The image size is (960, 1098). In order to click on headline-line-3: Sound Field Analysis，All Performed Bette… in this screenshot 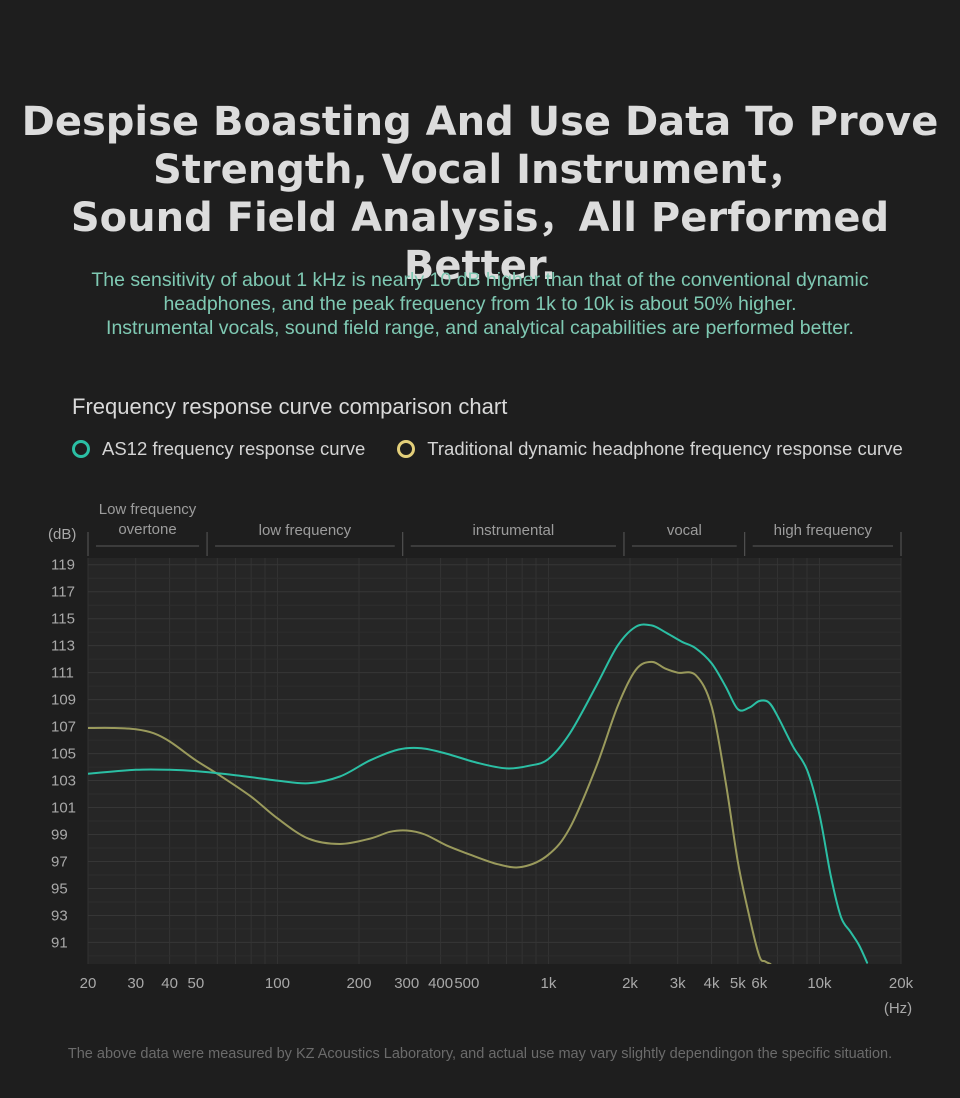, I will do `click(480, 242)`.